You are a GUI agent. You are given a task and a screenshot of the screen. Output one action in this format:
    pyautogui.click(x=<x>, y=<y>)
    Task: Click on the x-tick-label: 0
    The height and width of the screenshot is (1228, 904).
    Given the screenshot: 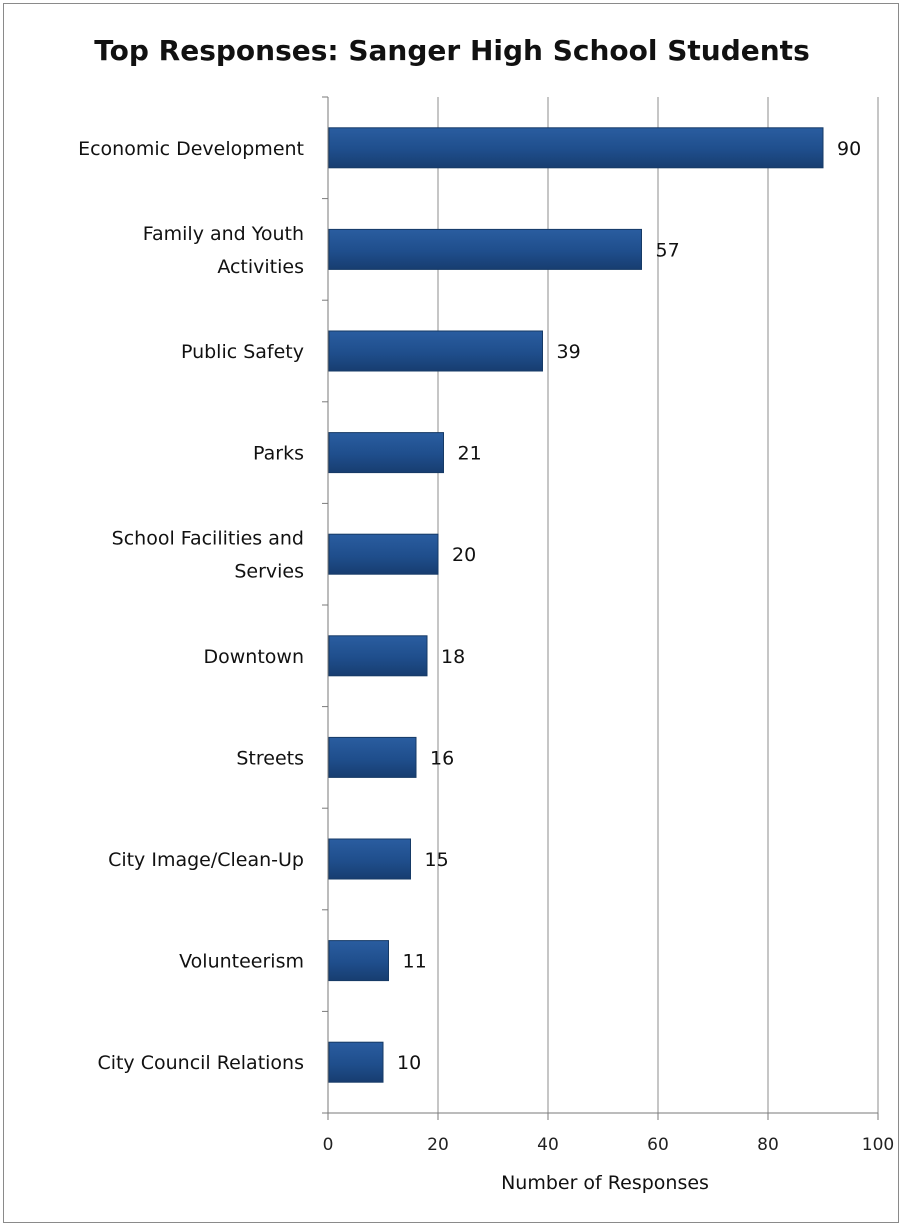 What is the action you would take?
    pyautogui.click(x=328, y=1145)
    